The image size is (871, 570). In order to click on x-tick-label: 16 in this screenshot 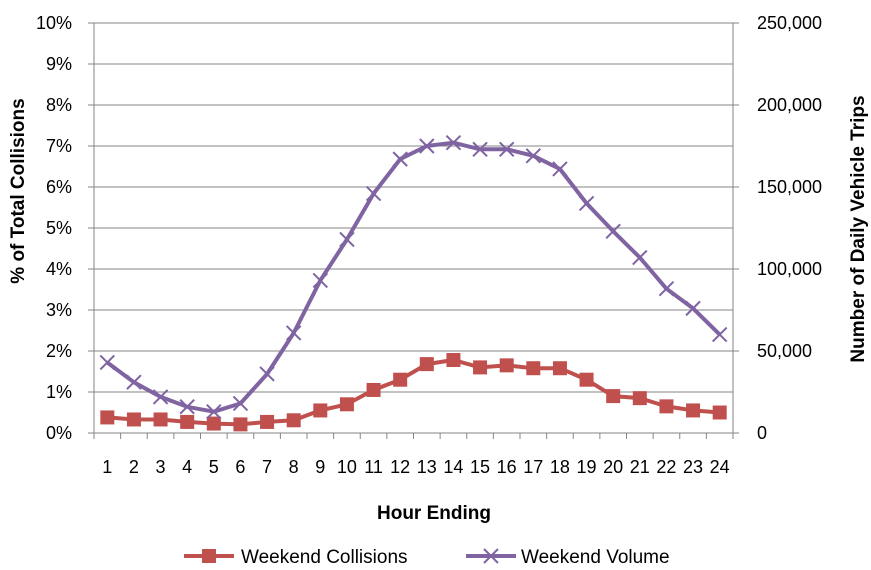, I will do `click(507, 467)`.